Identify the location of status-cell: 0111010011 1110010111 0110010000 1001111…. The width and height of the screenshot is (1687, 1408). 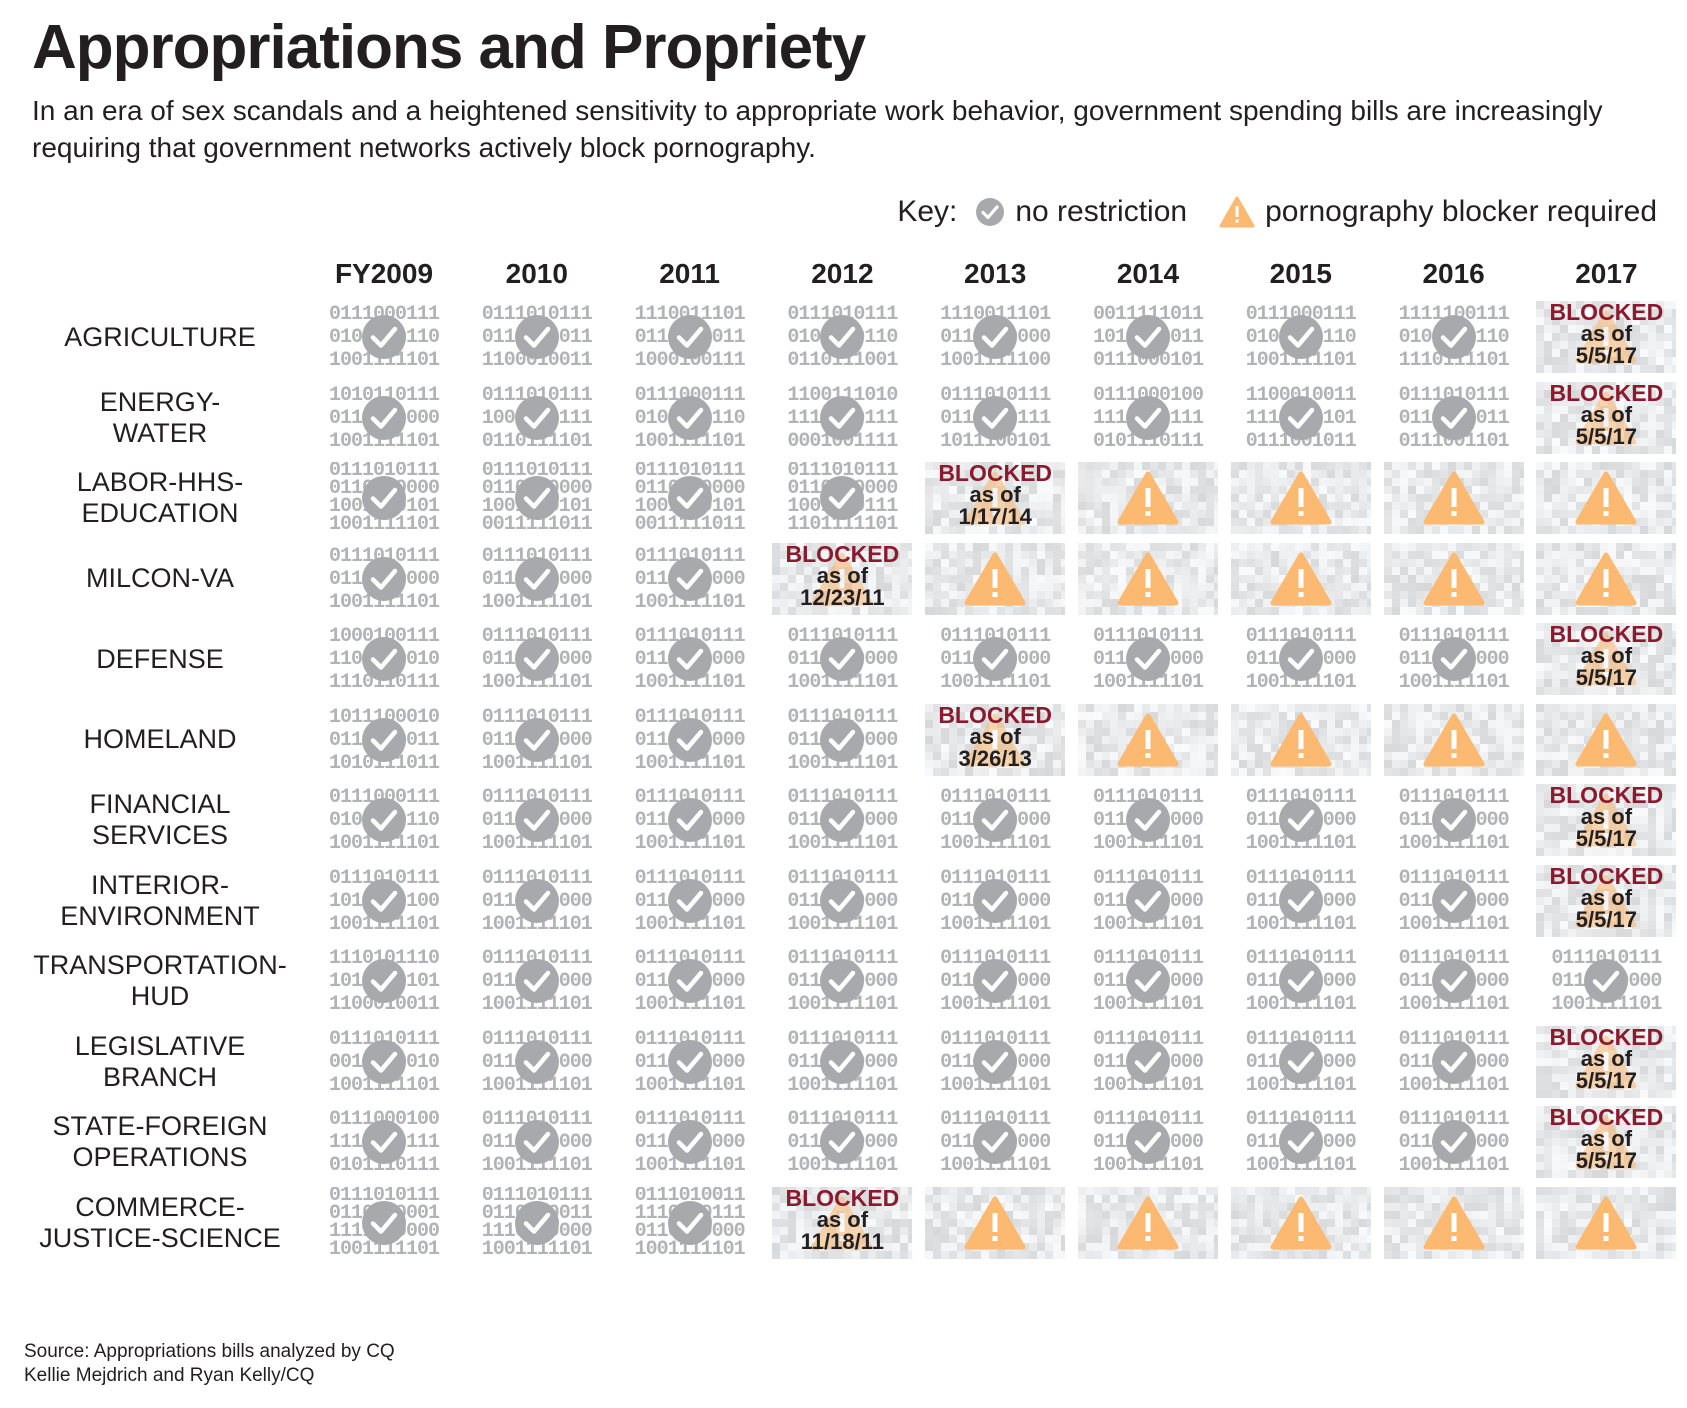
(690, 1223).